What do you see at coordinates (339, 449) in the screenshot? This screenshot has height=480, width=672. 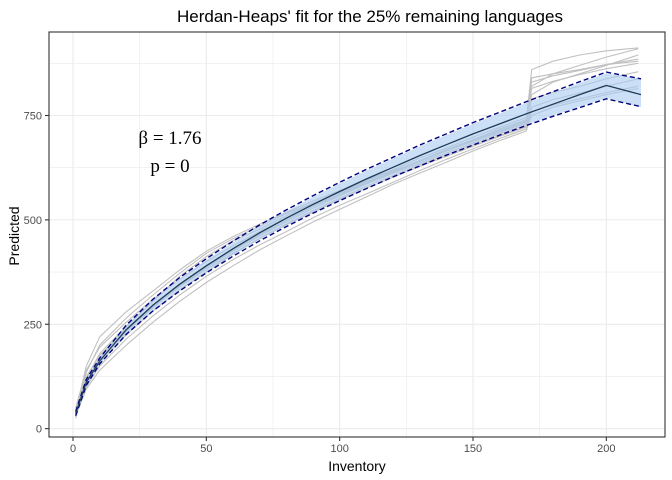 I see `x-tick-label: 100` at bounding box center [339, 449].